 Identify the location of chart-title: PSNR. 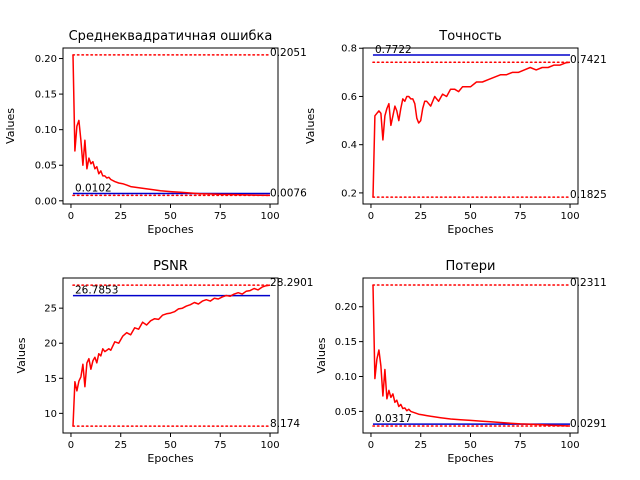
(170, 266).